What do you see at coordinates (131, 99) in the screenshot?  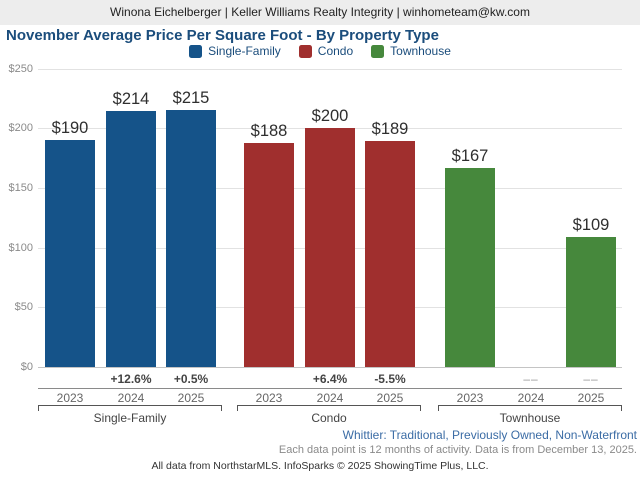 I see `bar-value-label: $214` at bounding box center [131, 99].